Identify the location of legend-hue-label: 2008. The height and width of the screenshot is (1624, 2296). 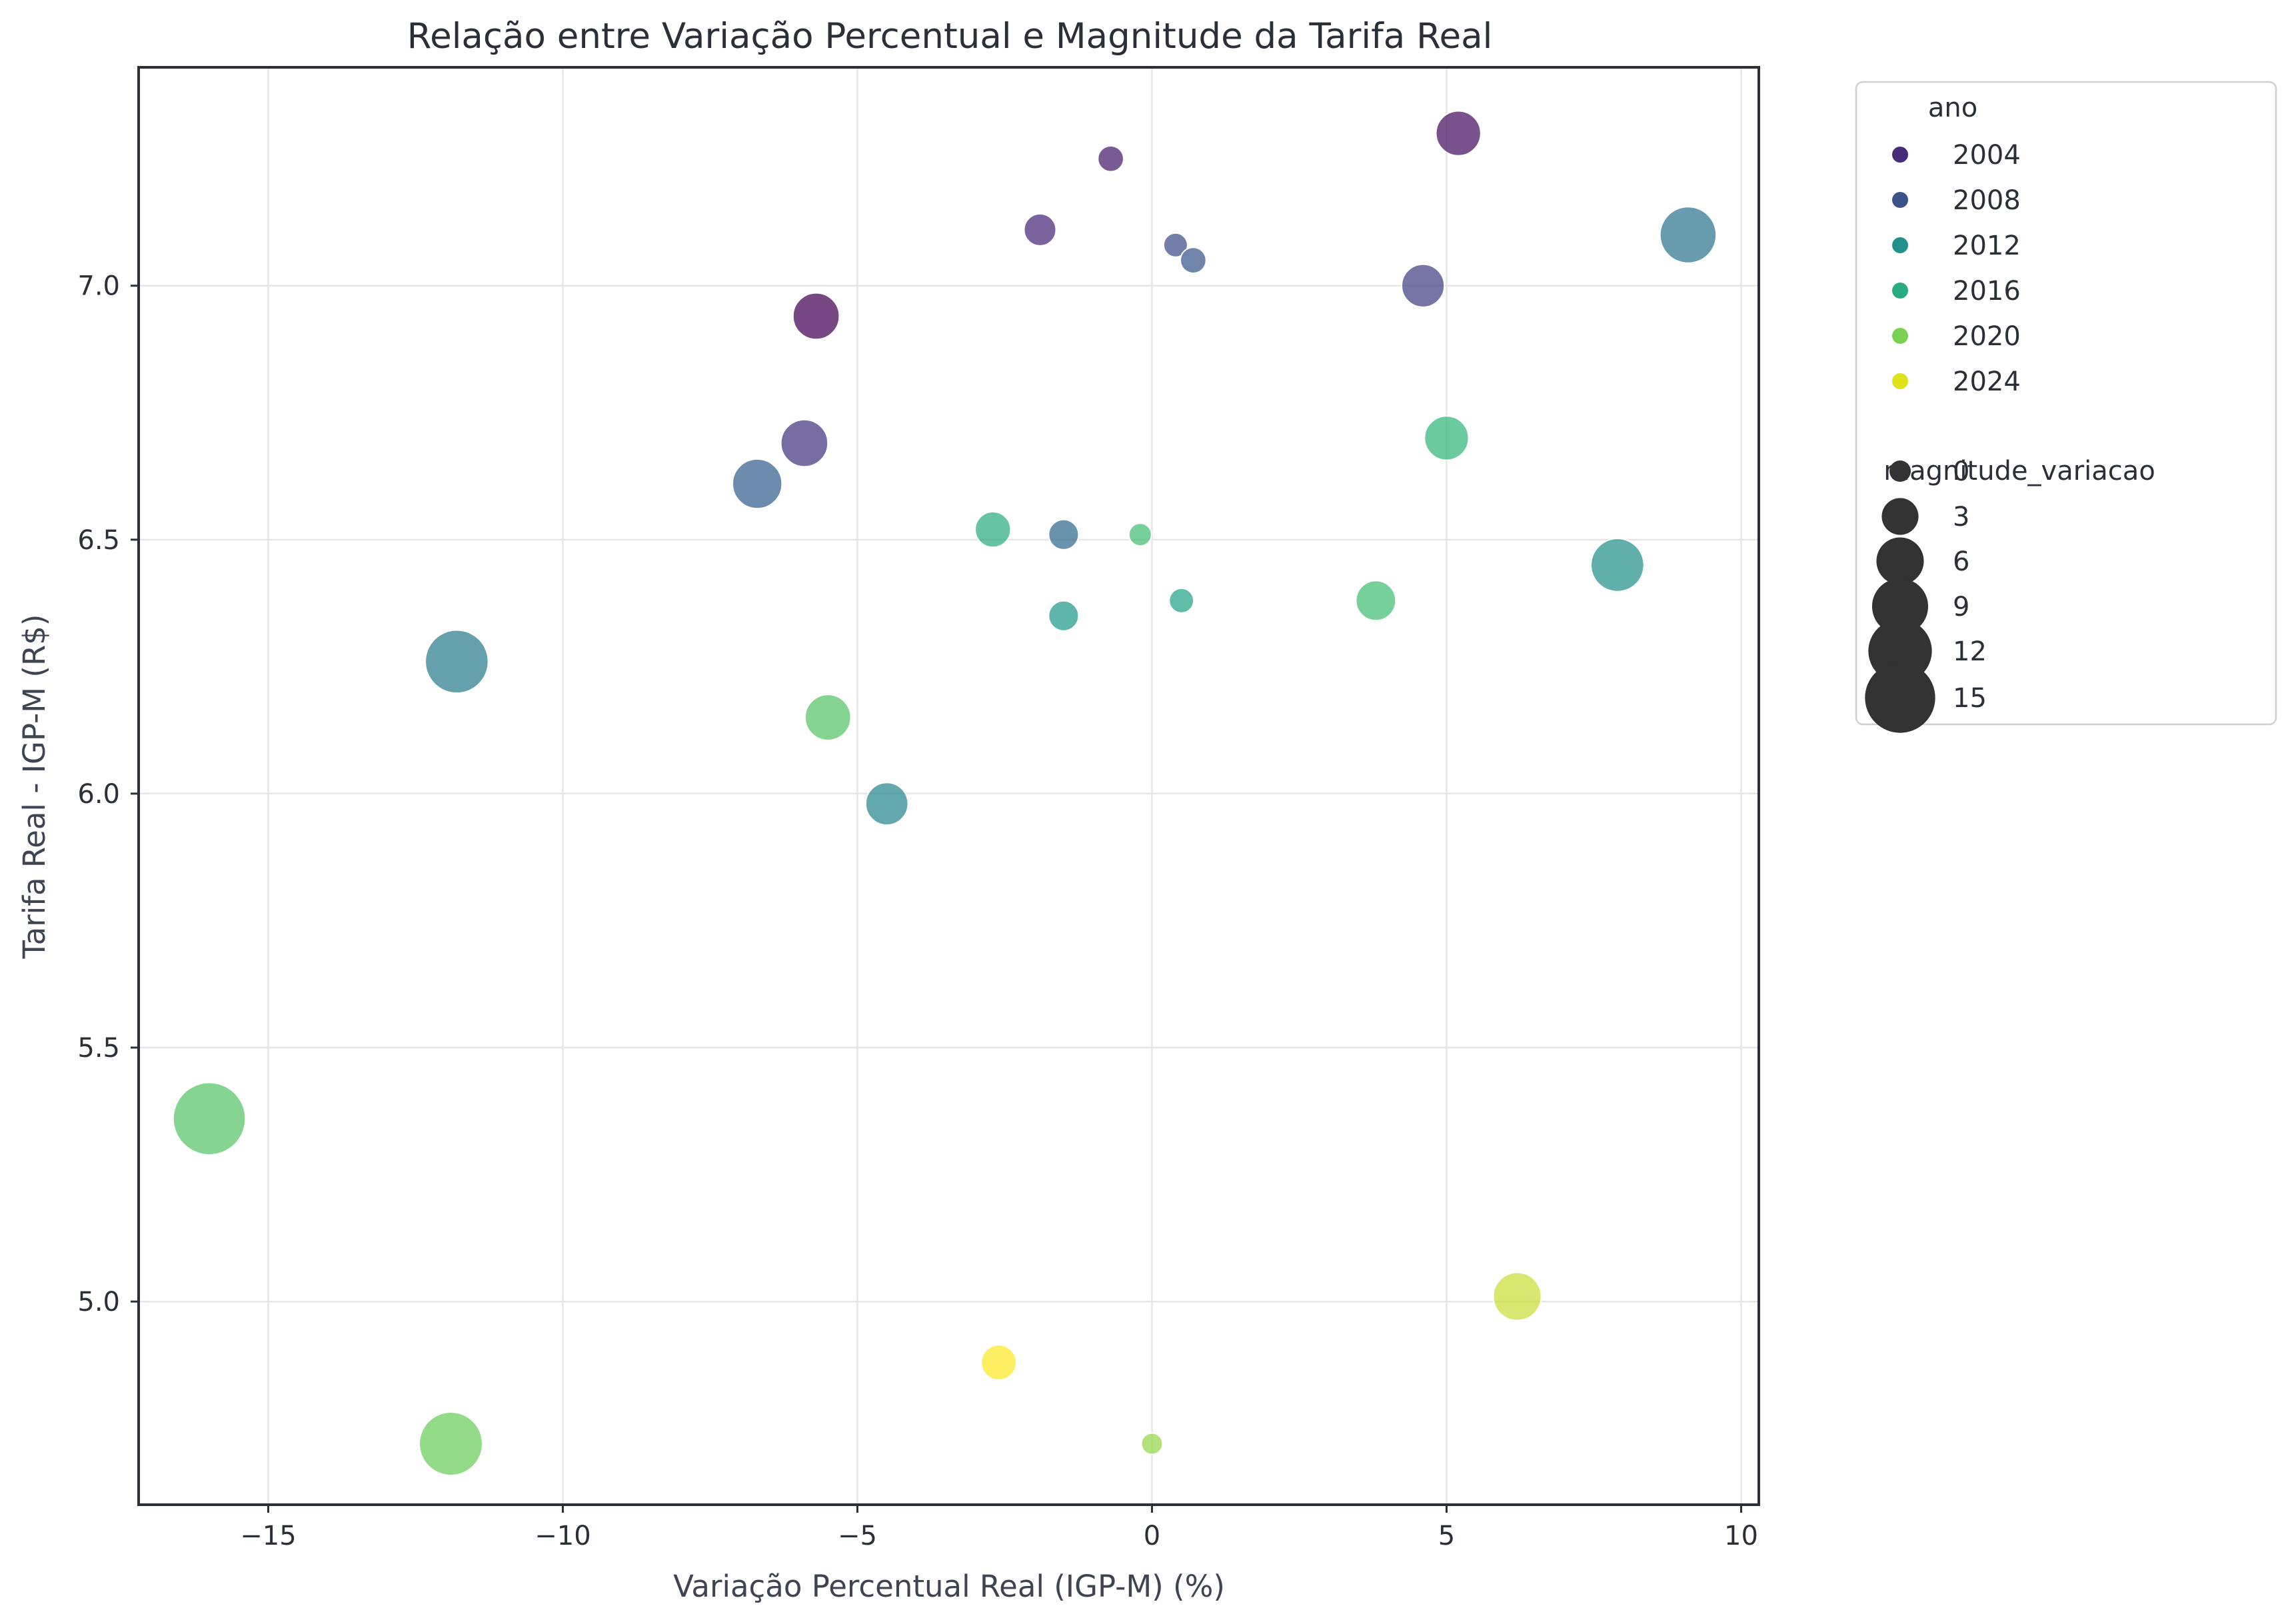
(1987, 200).